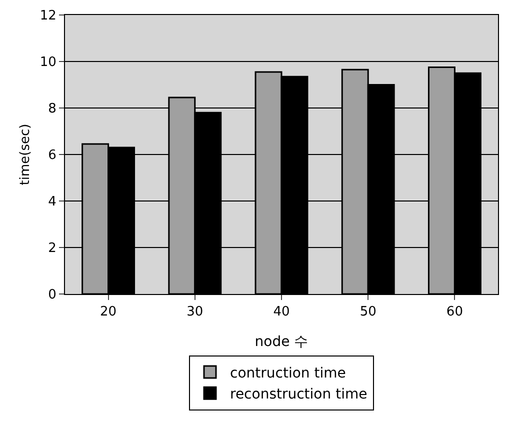  Describe the element at coordinates (52, 156) in the screenshot. I see `y-tick-label: 6` at that location.